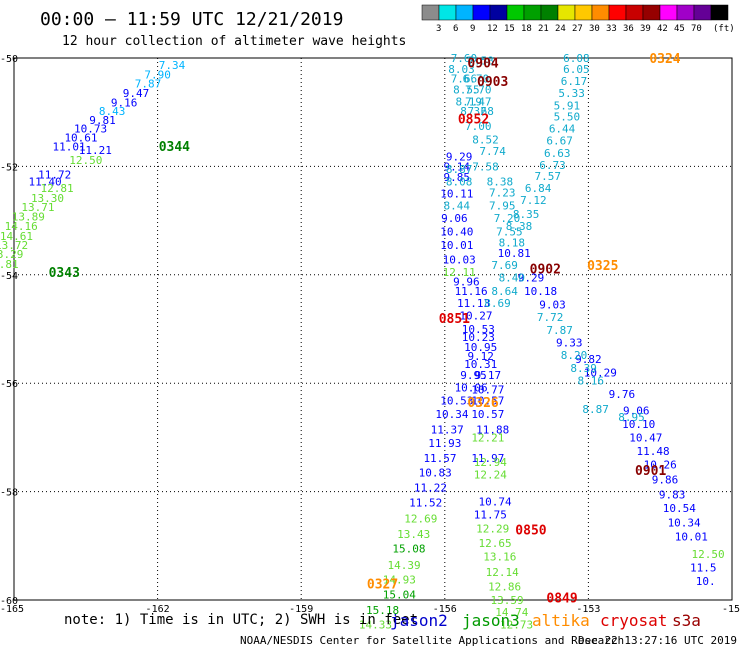 This screenshot has height=650, width=740. What do you see at coordinates (464, 58) in the screenshot?
I see `wave-height-label: 7.60` at bounding box center [464, 58].